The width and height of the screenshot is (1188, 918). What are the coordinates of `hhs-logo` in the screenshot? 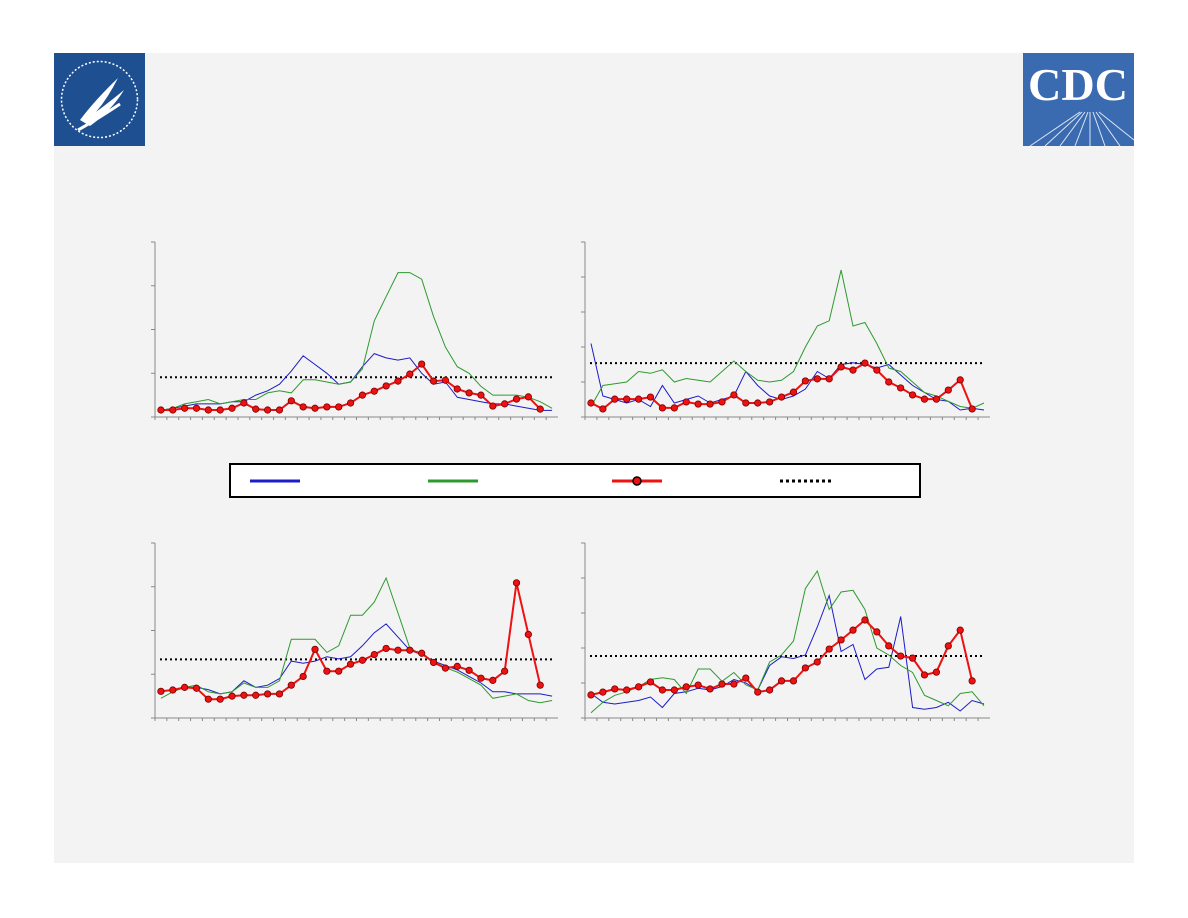 It's located at (99, 99).